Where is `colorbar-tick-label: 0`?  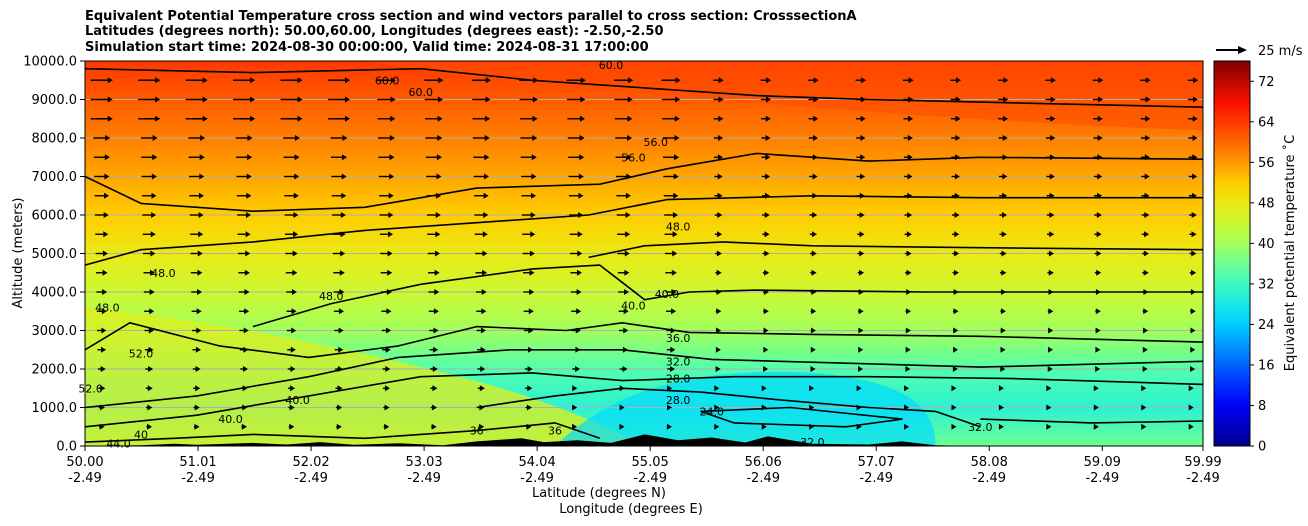
colorbar-tick-label: 0 is located at coordinates (1262, 447).